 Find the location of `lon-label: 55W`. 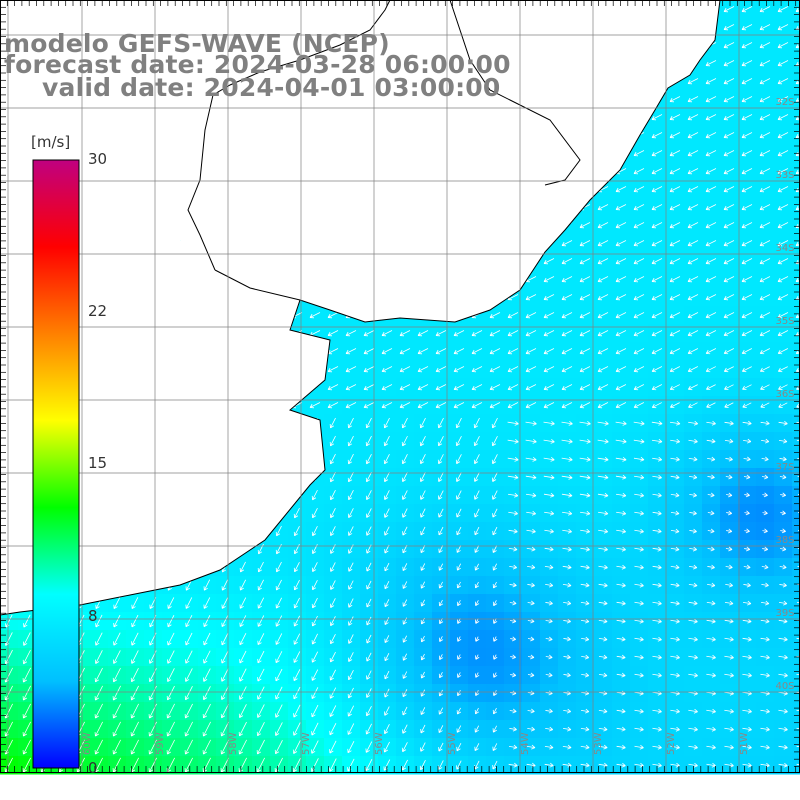

lon-label: 55W is located at coordinates (452, 743).